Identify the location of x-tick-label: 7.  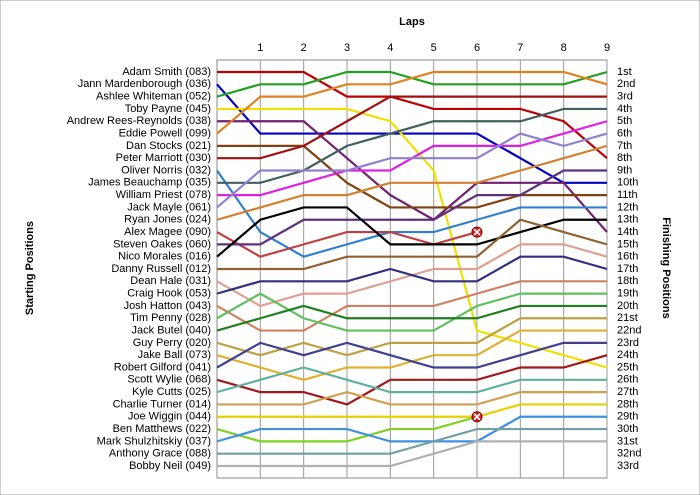
(520, 48).